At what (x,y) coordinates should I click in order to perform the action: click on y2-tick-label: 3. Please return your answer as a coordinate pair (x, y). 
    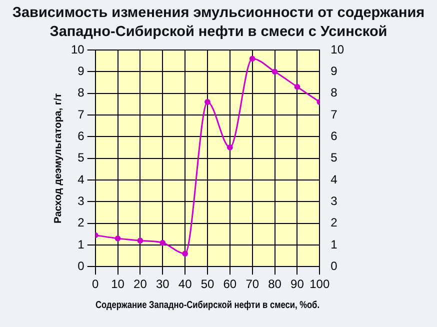
    Looking at the image, I should click on (334, 201).